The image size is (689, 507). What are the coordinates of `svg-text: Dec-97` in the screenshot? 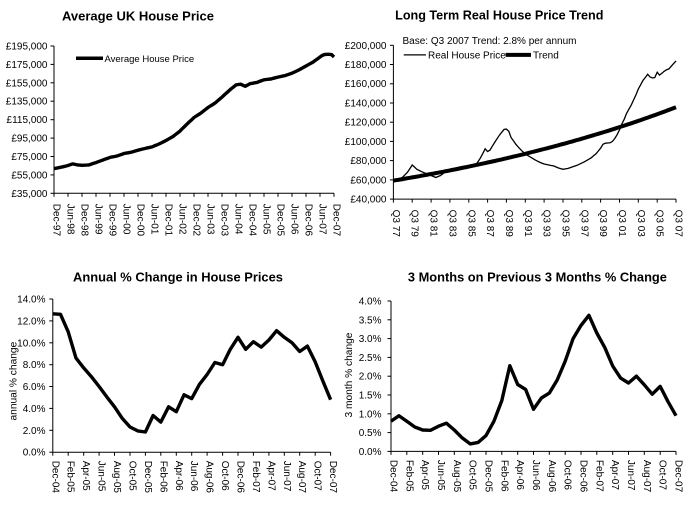 It's located at (56, 220).